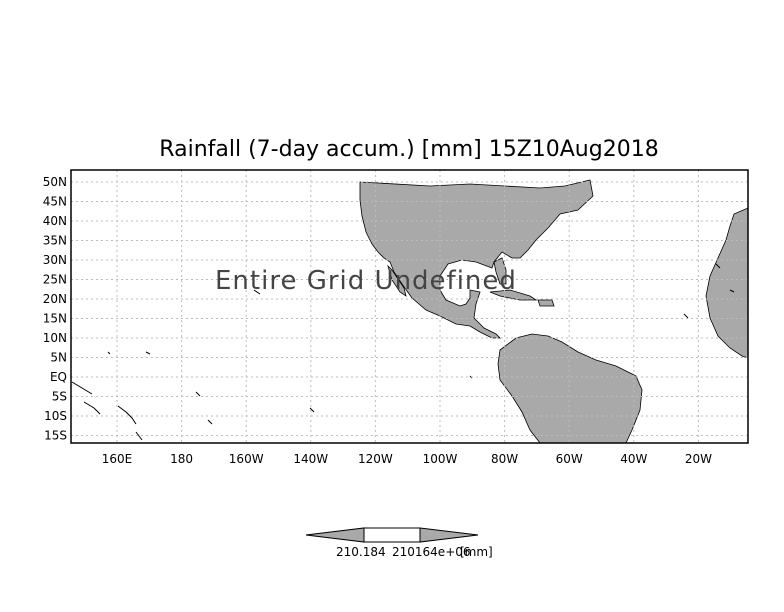 This screenshot has height=612, width=784. I want to click on lon-tick-label: 60W, so click(569, 459).